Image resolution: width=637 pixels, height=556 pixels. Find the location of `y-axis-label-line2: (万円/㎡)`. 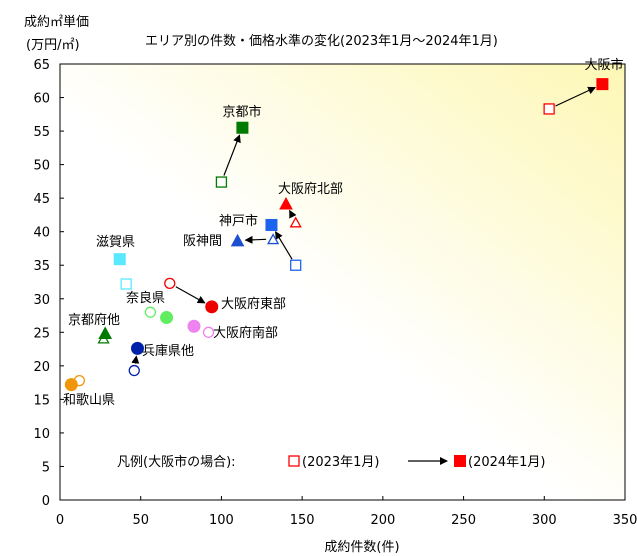

y-axis-label-line2: (万円/㎡) is located at coordinates (53, 45).